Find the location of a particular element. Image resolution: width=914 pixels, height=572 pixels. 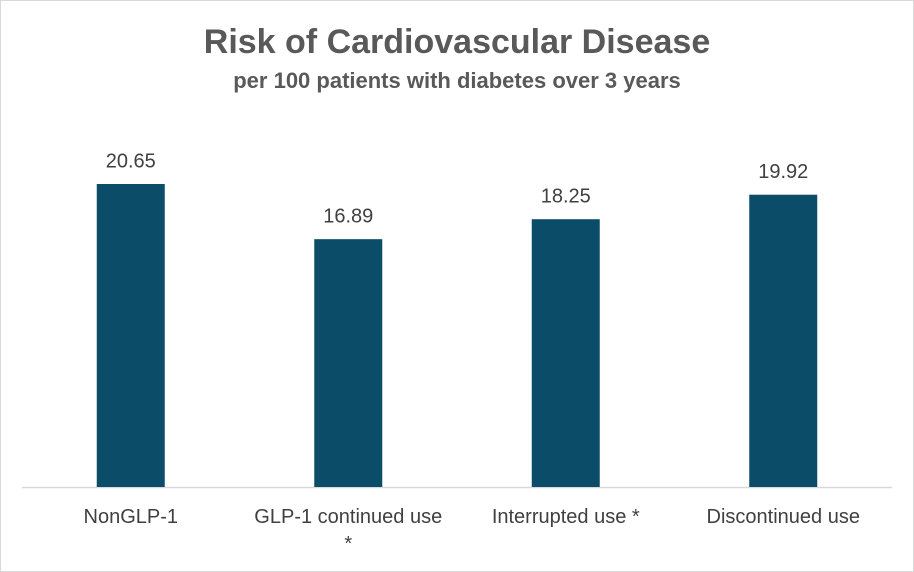

x-tick-label: GLP-1 continued use * is located at coordinates (348, 530).